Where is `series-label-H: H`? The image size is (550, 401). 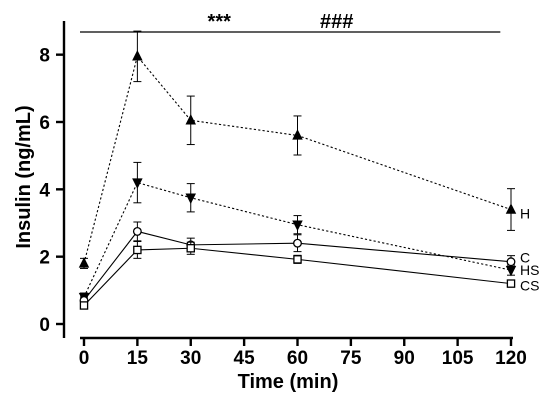
series-label-H: H is located at coordinates (525, 214).